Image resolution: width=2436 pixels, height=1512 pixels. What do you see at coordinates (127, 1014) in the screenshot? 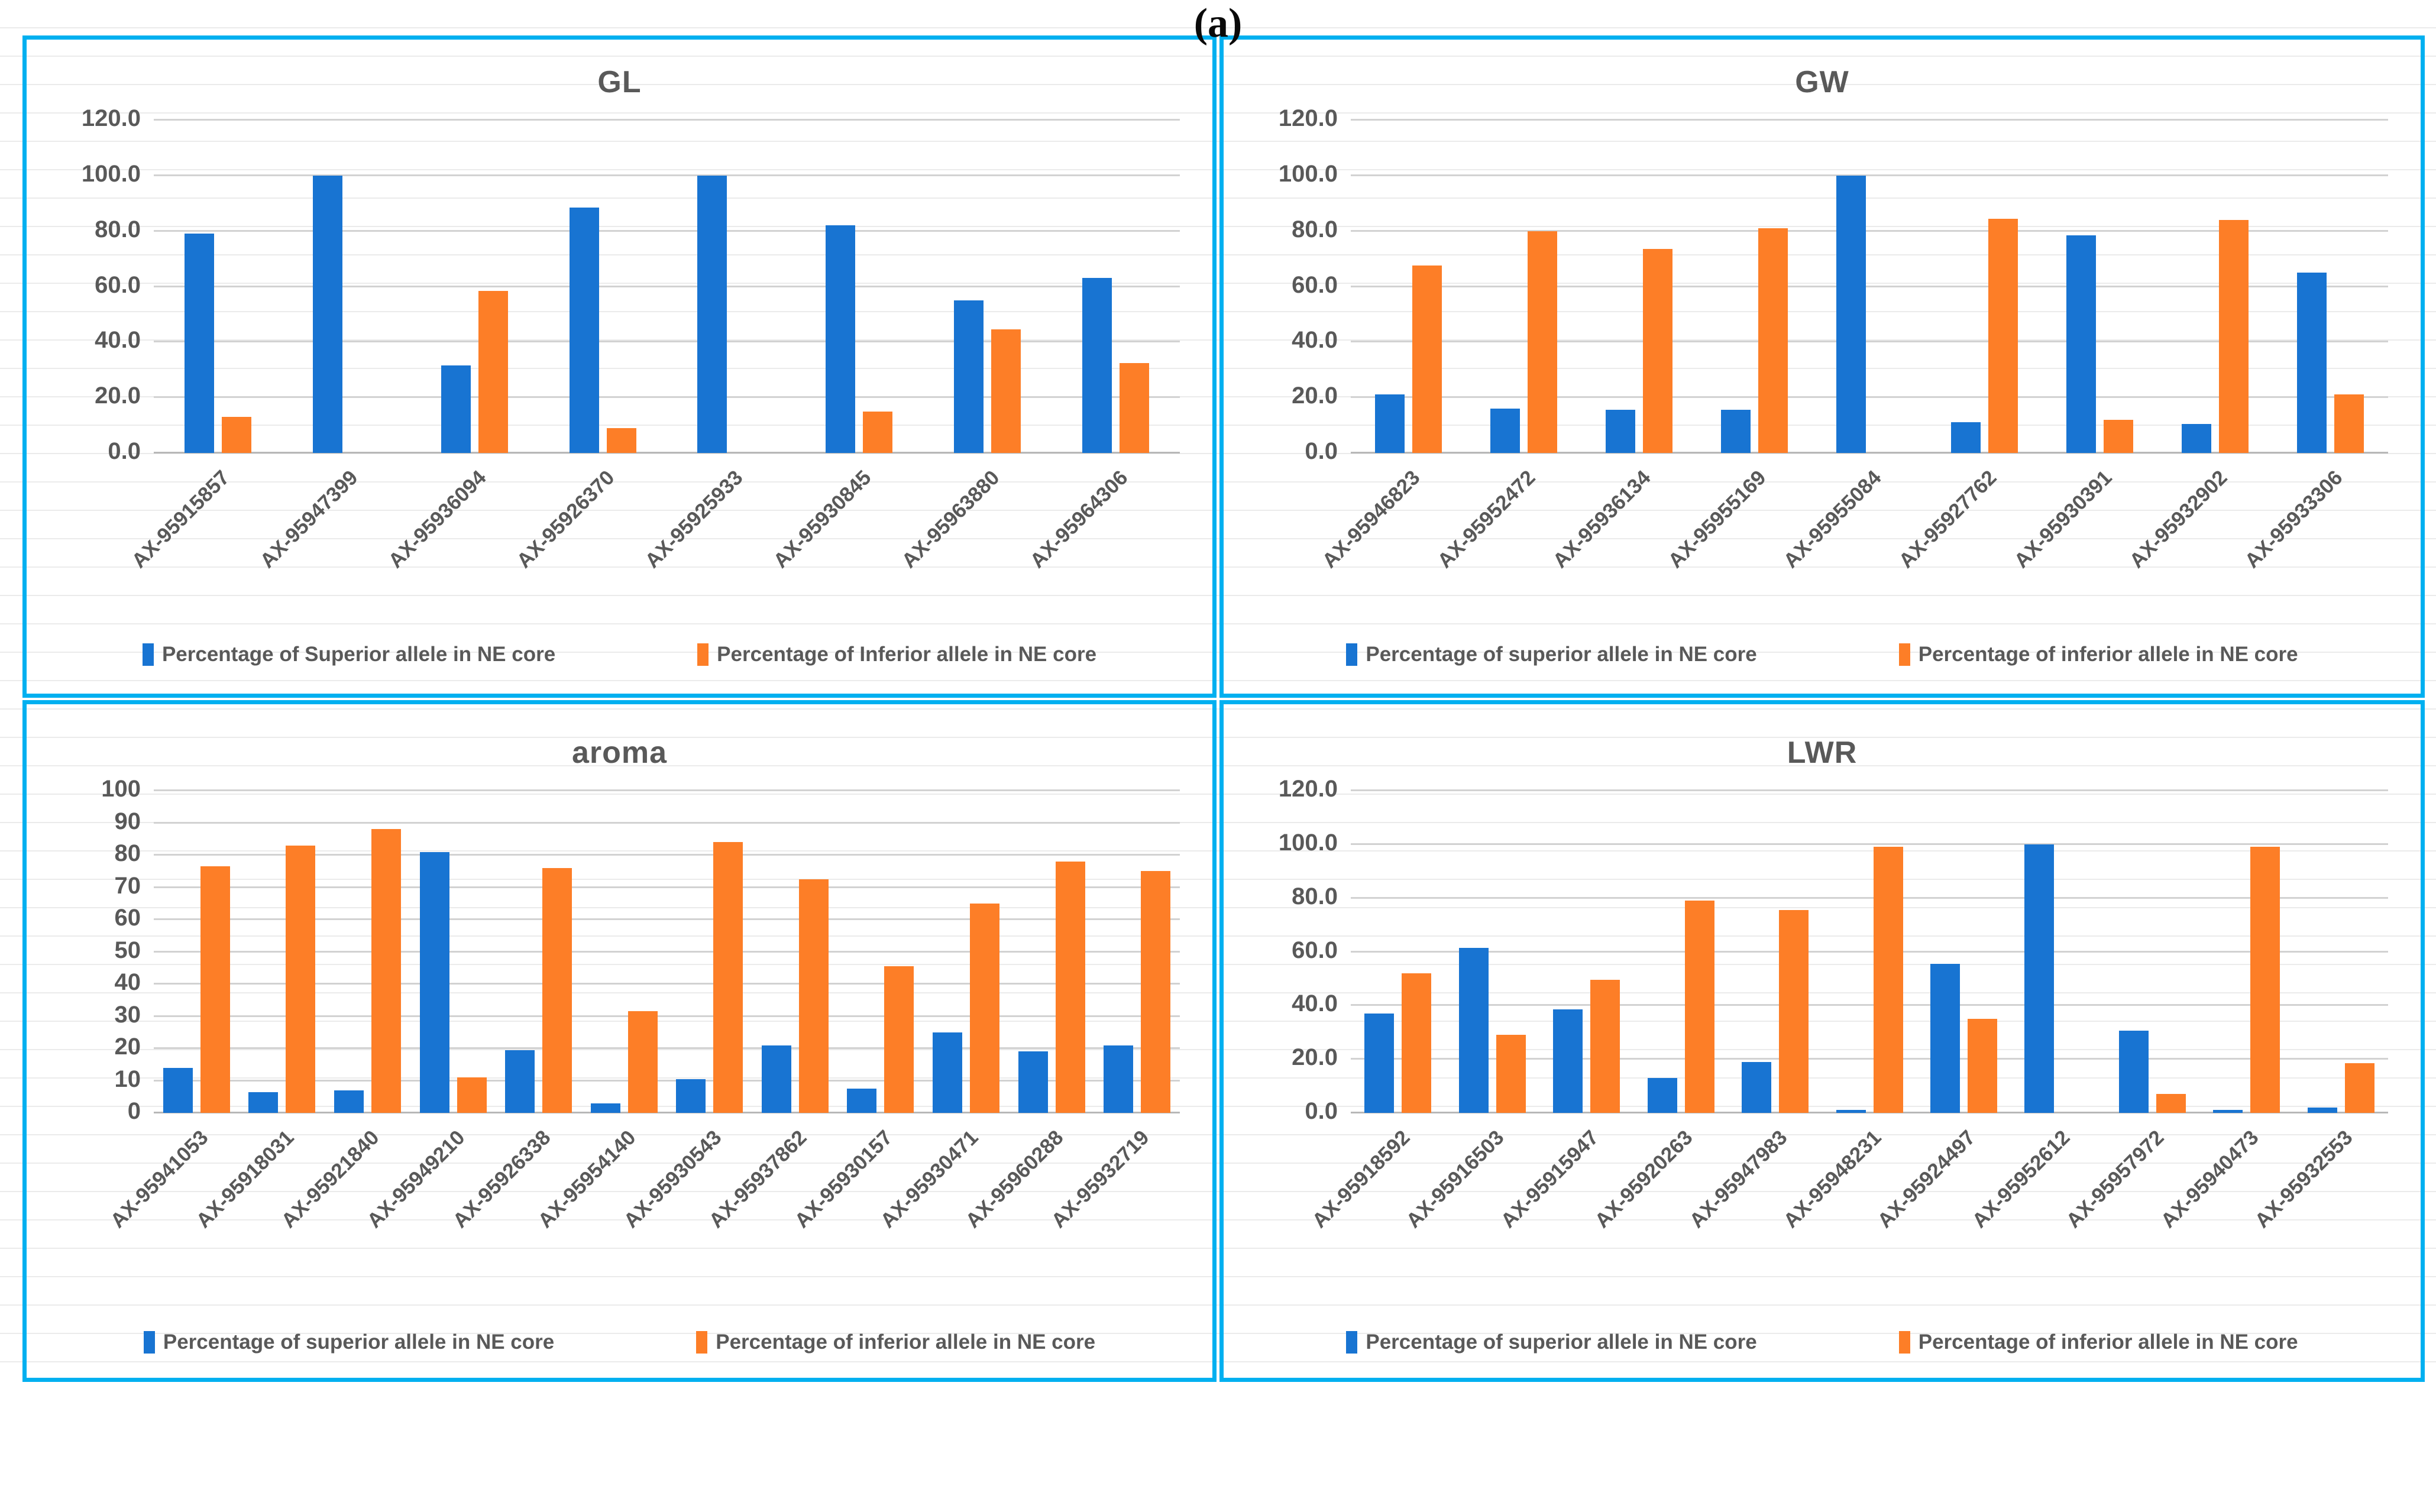
I see `y-axis-tick-label: 30` at bounding box center [127, 1014].